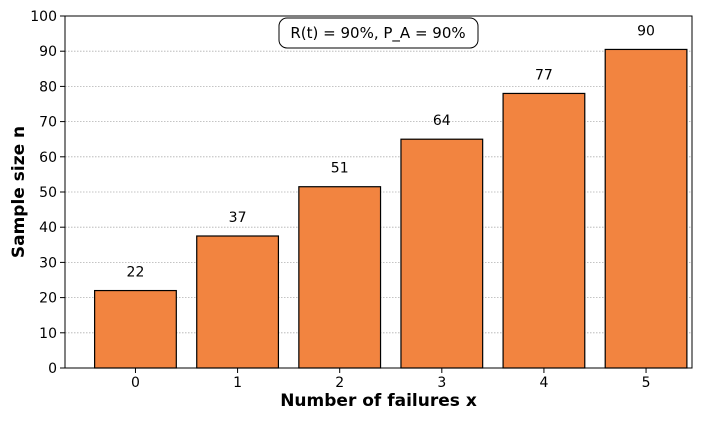 This screenshot has width=705, height=423. I want to click on y-tick-label: 10, so click(48, 334).